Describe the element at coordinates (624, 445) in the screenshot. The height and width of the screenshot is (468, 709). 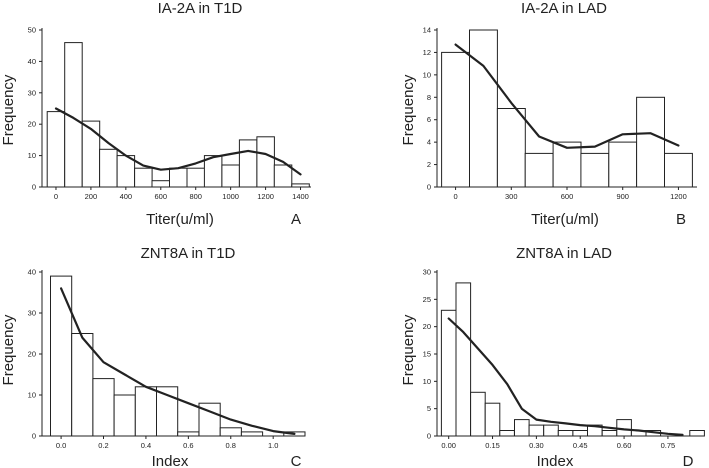
I see `x-tick-label: 0.60` at that location.